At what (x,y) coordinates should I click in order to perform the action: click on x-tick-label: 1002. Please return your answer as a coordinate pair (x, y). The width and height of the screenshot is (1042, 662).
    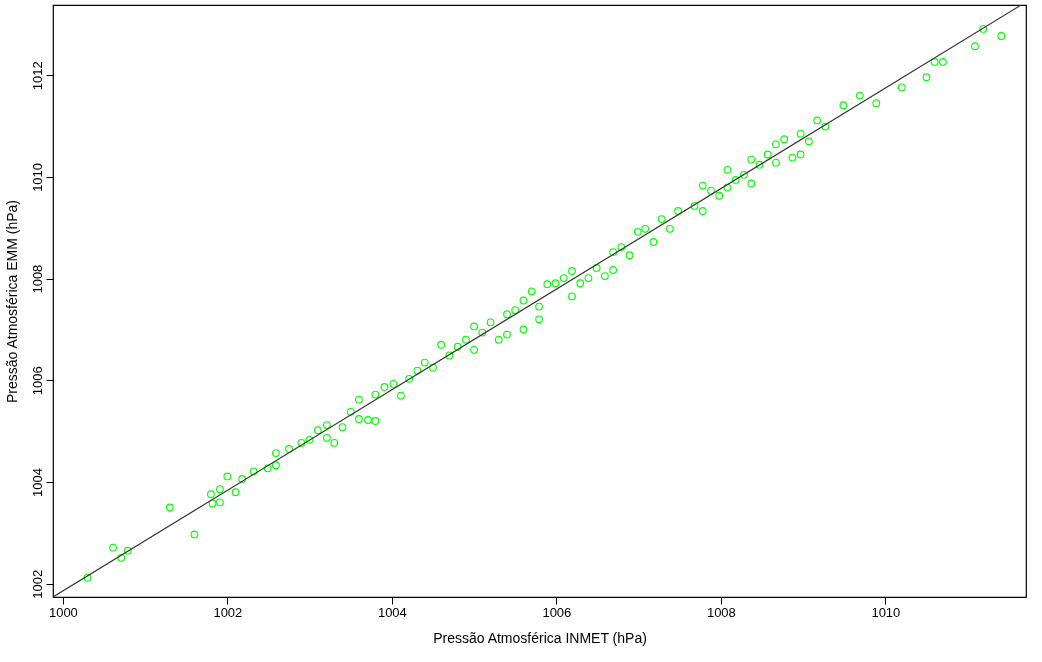
    Looking at the image, I should click on (228, 612).